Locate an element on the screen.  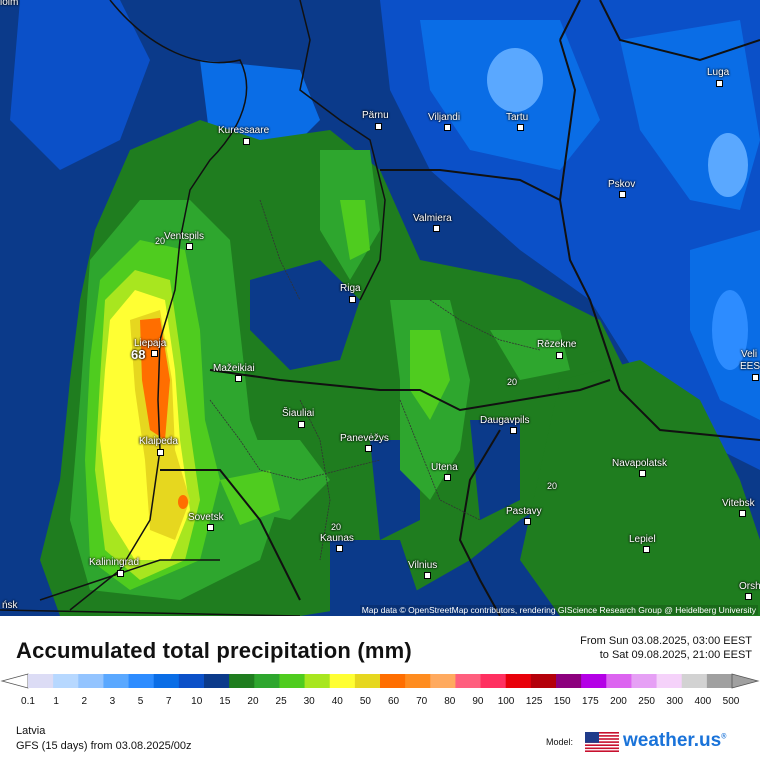
city-label-klaipeda: Klaipeda is located at coordinates (158, 441).